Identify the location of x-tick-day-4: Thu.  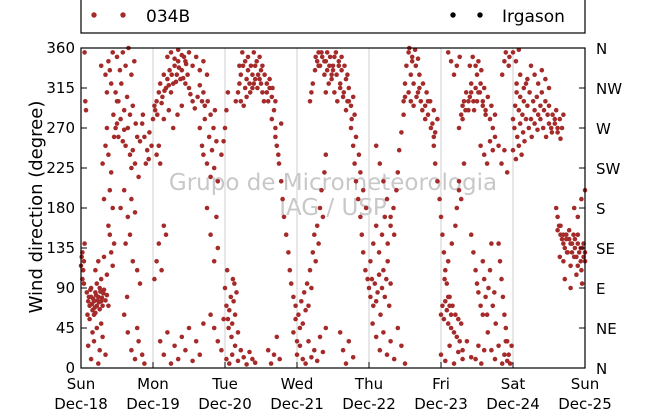
(368, 384).